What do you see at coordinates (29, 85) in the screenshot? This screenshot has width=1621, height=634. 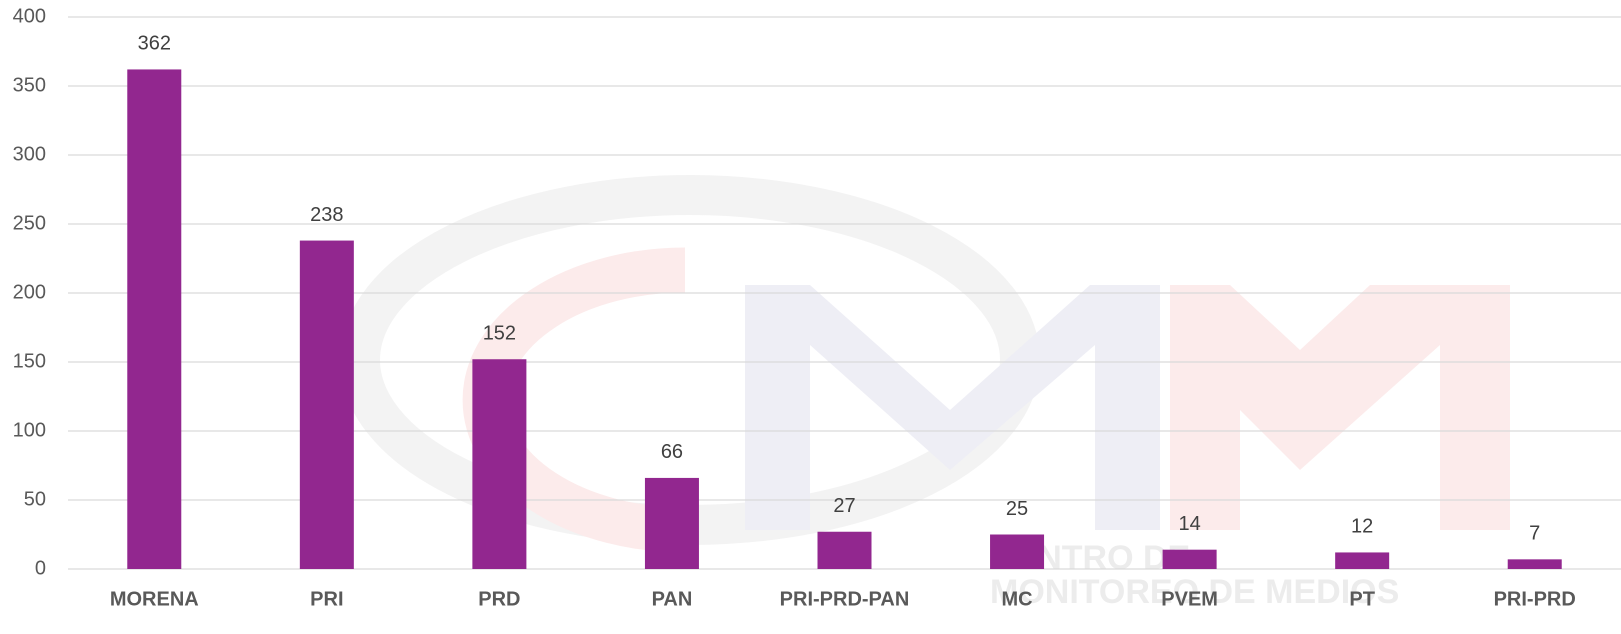 I see `y-tick-label: 350` at bounding box center [29, 85].